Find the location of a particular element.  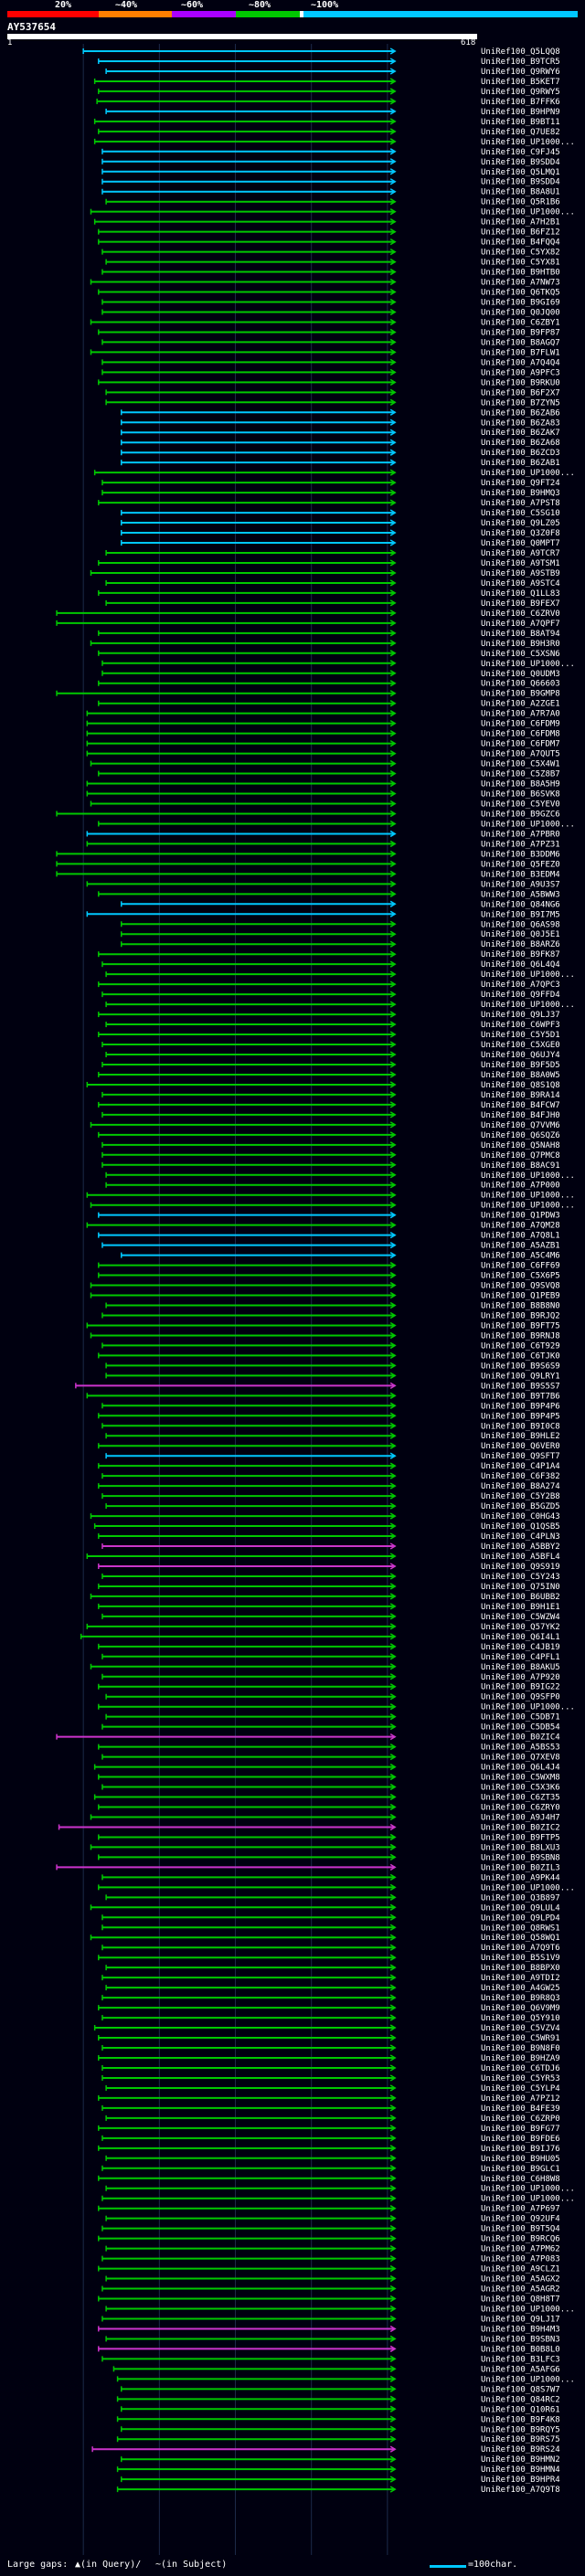

hit-label: UniRef100_B9S6S9 is located at coordinates (520, 1366).